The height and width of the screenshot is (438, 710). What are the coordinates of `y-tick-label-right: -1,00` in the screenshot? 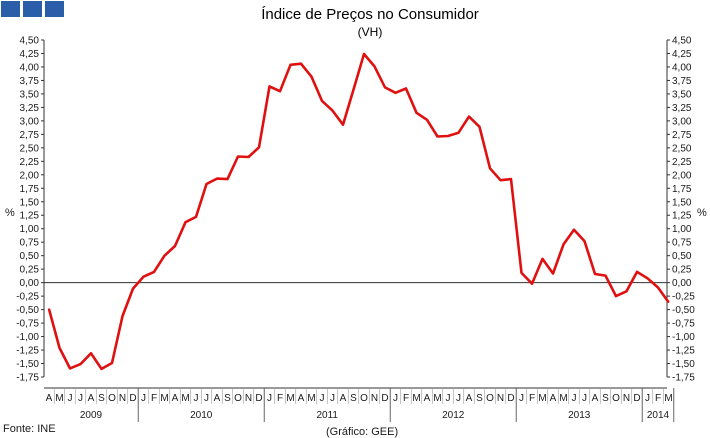 It's located at (683, 337).